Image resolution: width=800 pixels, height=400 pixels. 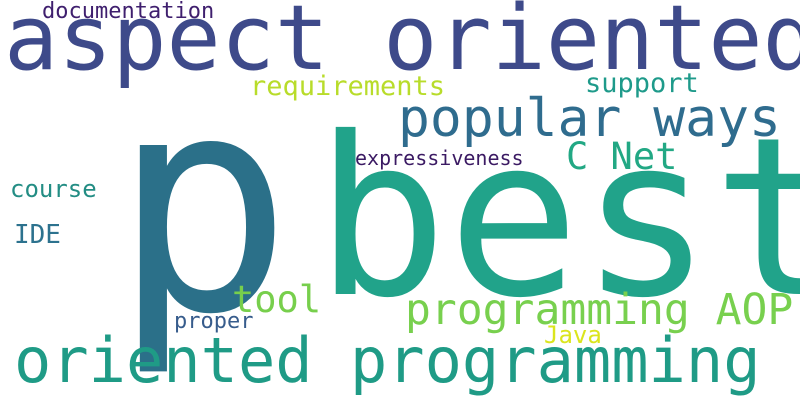 What do you see at coordinates (277, 299) in the screenshot?
I see `word-tool: tool` at bounding box center [277, 299].